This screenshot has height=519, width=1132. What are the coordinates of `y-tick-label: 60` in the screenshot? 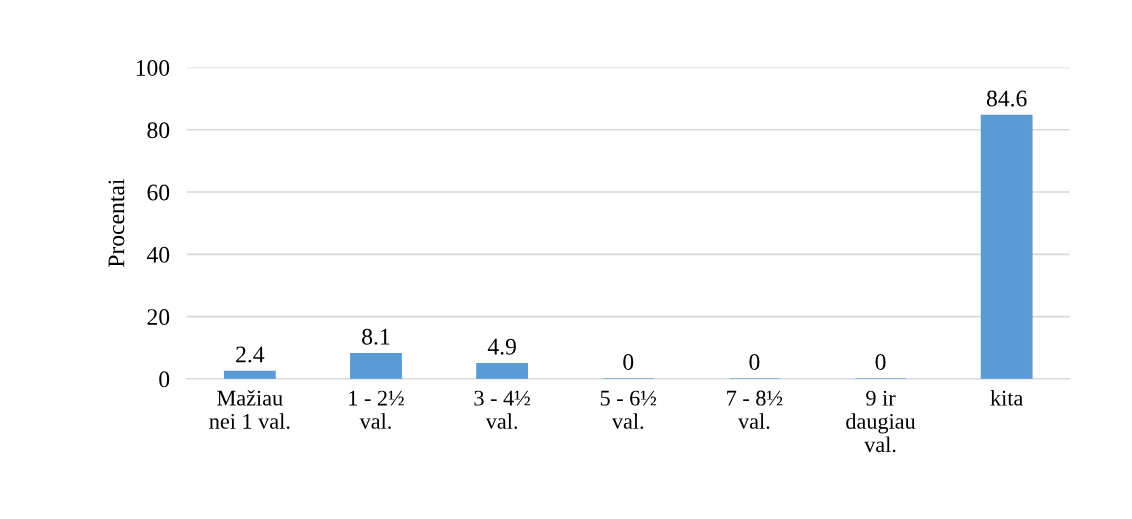 It's located at (158, 192).